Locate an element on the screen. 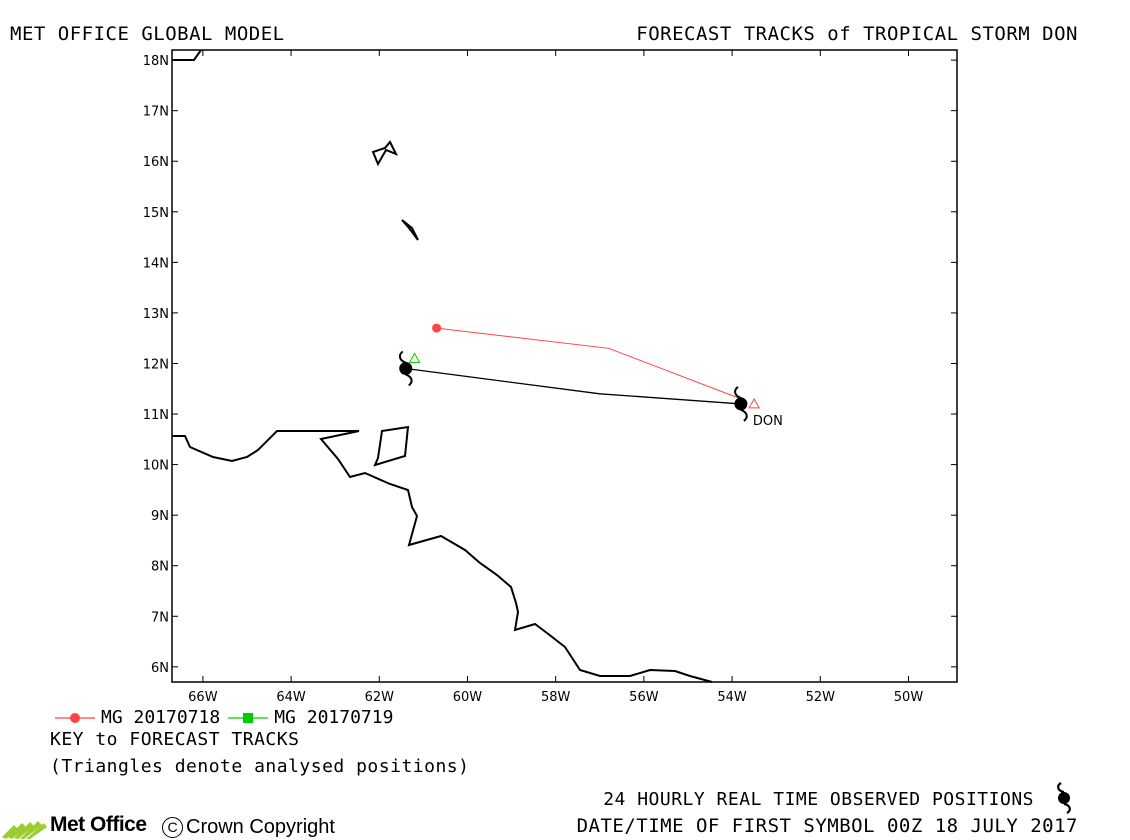  lon-tick-label: 64W is located at coordinates (291, 697).